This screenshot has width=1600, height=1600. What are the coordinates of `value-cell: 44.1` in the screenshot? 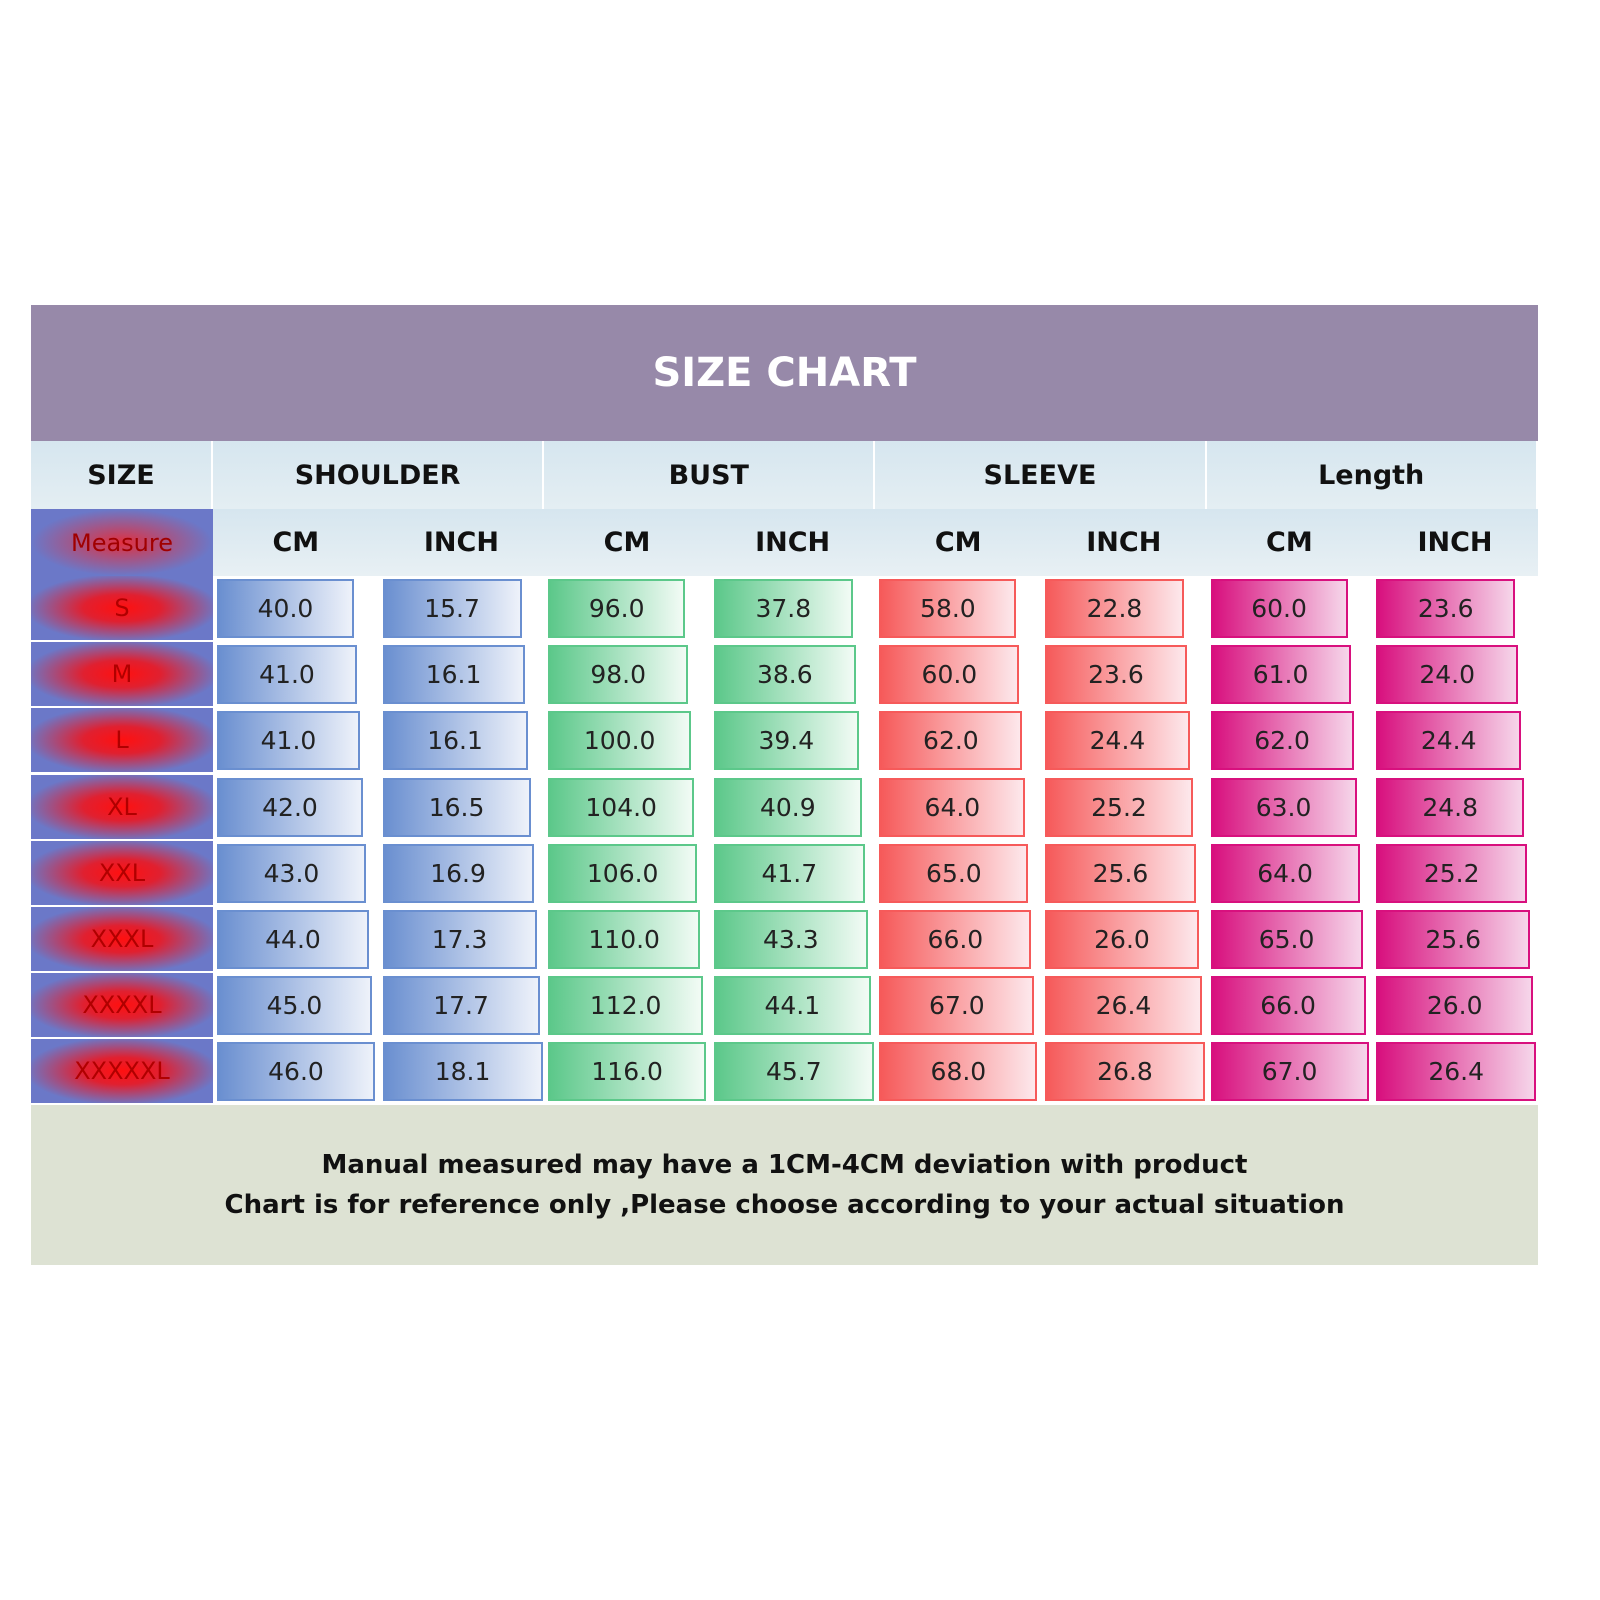 It's located at (792, 1006).